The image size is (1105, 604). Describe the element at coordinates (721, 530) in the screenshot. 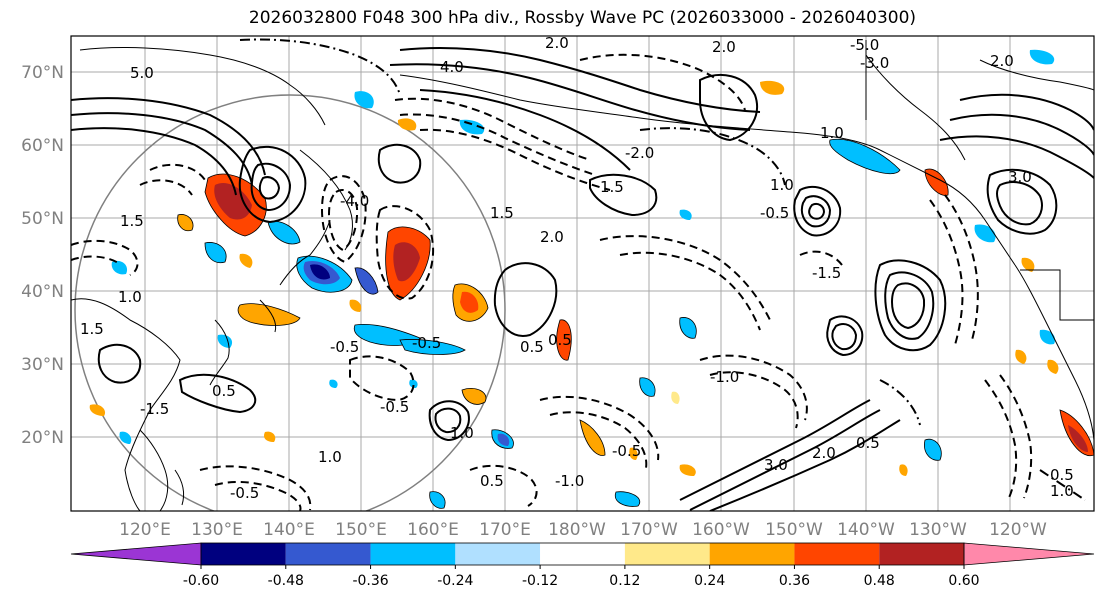

I see `lon-label-160w: 160°W` at that location.